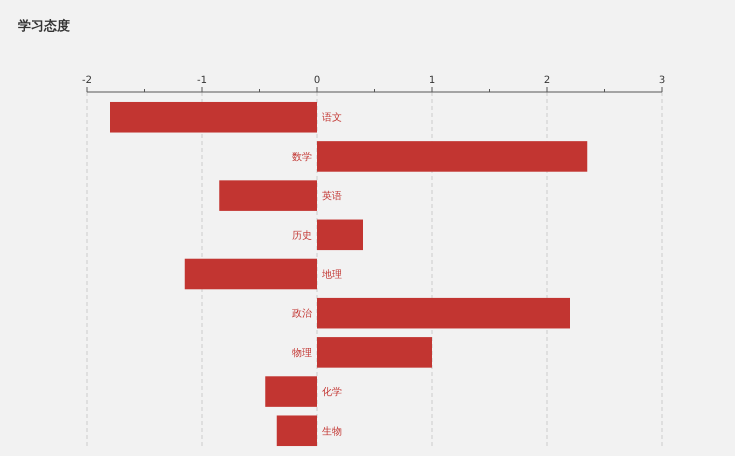  Describe the element at coordinates (302, 353) in the screenshot. I see `y-tick-label: 物理` at that location.